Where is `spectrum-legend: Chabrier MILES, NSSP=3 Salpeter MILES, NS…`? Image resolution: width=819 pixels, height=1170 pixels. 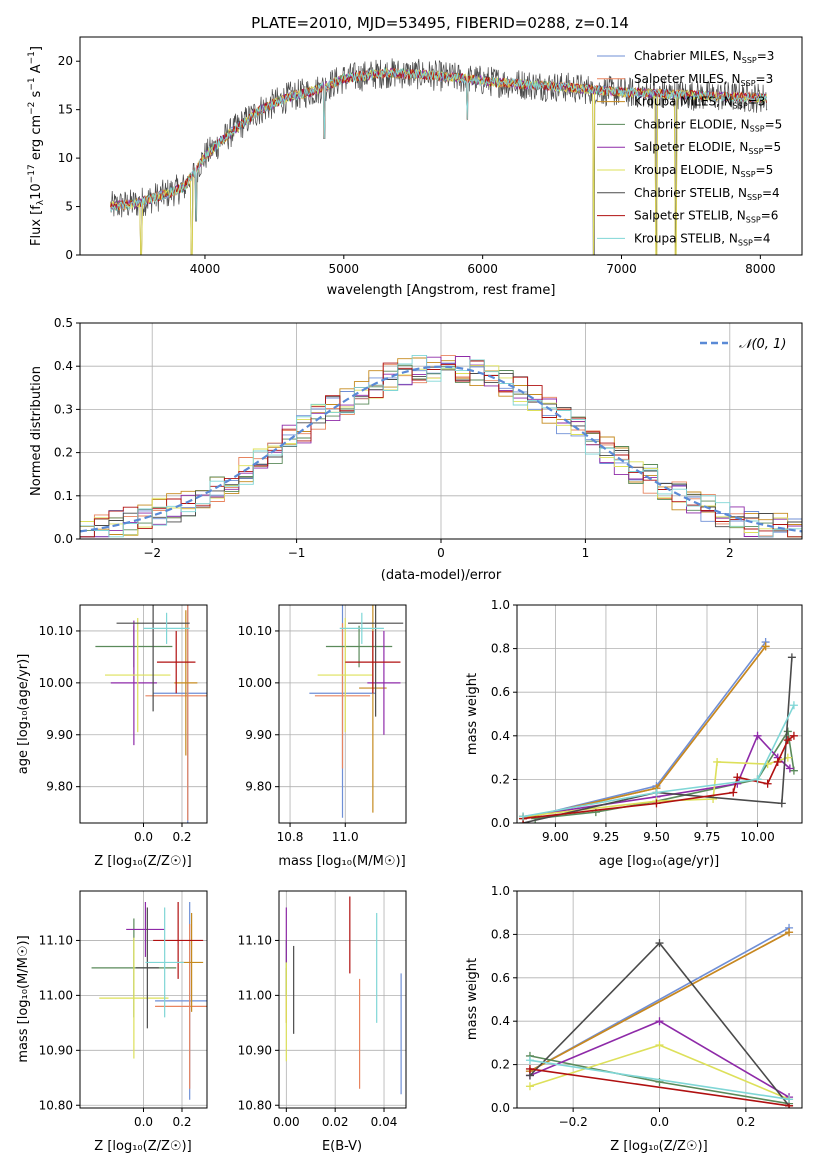 spectrum-legend: Chabrier MILES, NSSP=3 Salpeter MILES, NS… is located at coordinates (689, 148).